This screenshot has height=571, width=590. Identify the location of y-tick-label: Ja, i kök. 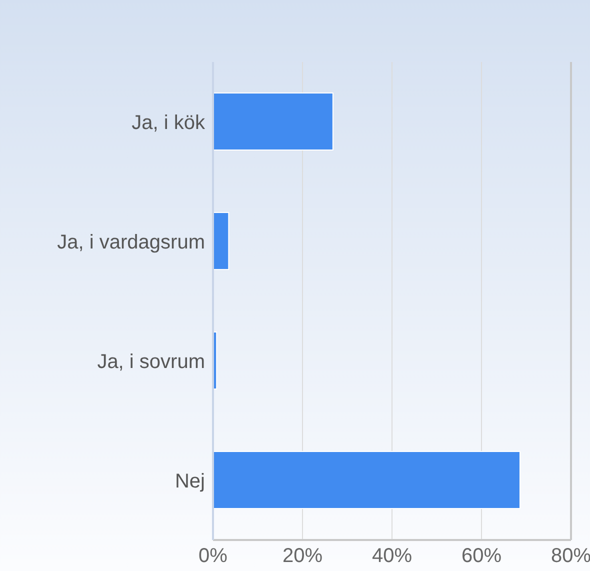
(169, 123).